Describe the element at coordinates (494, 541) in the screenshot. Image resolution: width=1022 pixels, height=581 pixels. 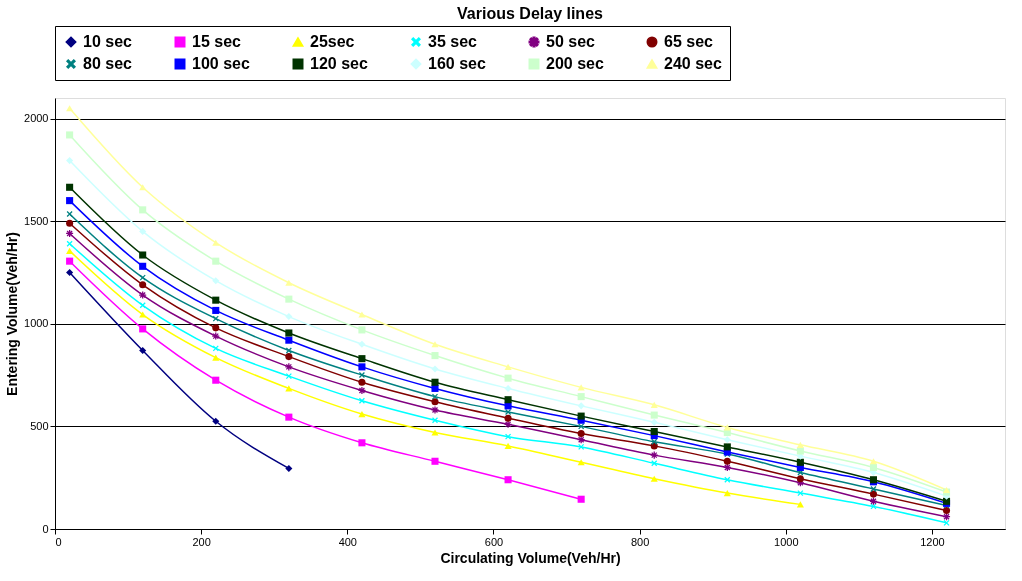
I see `x-tick-label: 600` at that location.